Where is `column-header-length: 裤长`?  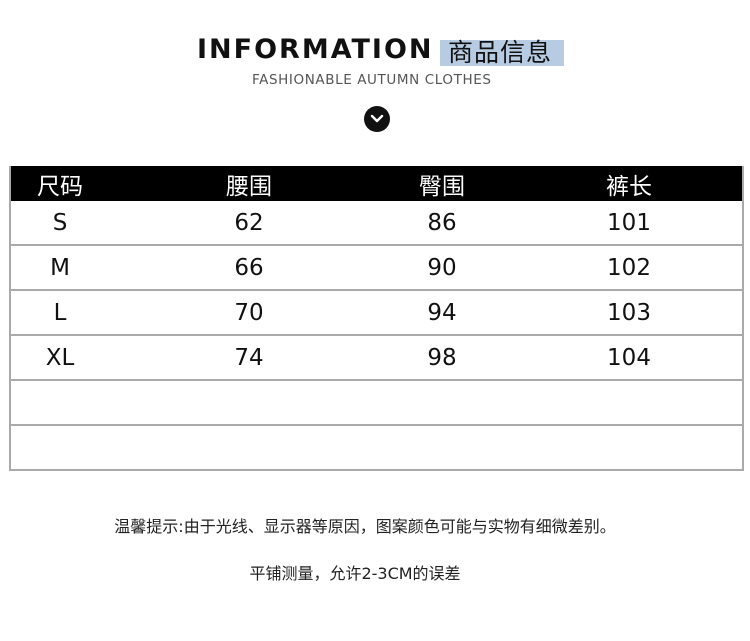 column-header-length: 裤长 is located at coordinates (629, 186).